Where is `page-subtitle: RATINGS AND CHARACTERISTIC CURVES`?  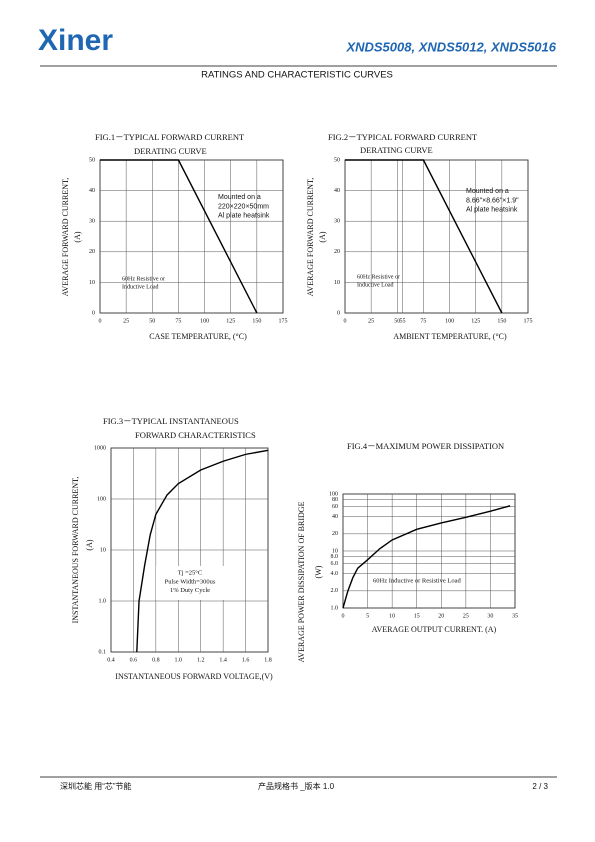 page-subtitle: RATINGS AND CHARACTERISTIC CURVES is located at coordinates (297, 75).